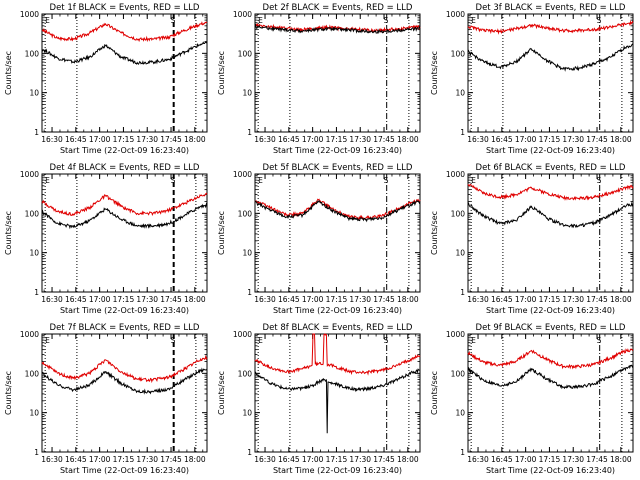  I want to click on panel-title: Det 6f BLACK = Events, RED = LLD, so click(551, 168).